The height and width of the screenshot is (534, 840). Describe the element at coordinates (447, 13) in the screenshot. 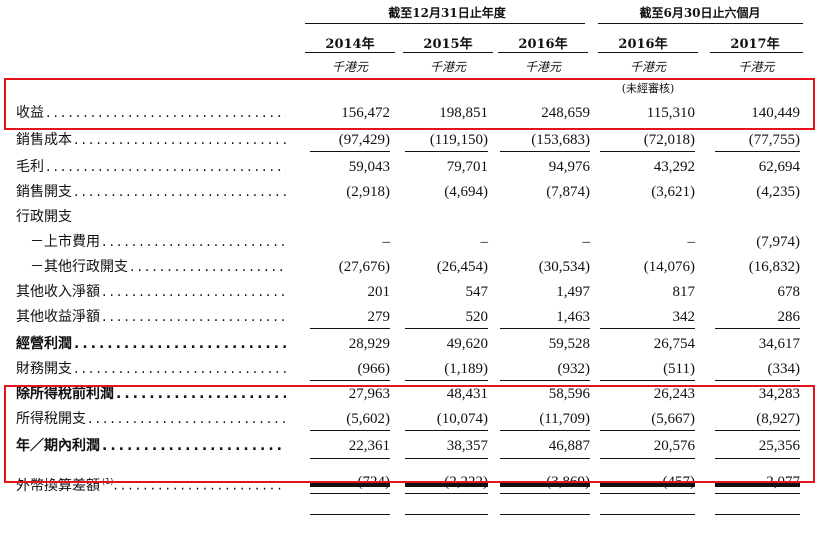

I see `header-annual-period: 截至12月31日止年度` at that location.